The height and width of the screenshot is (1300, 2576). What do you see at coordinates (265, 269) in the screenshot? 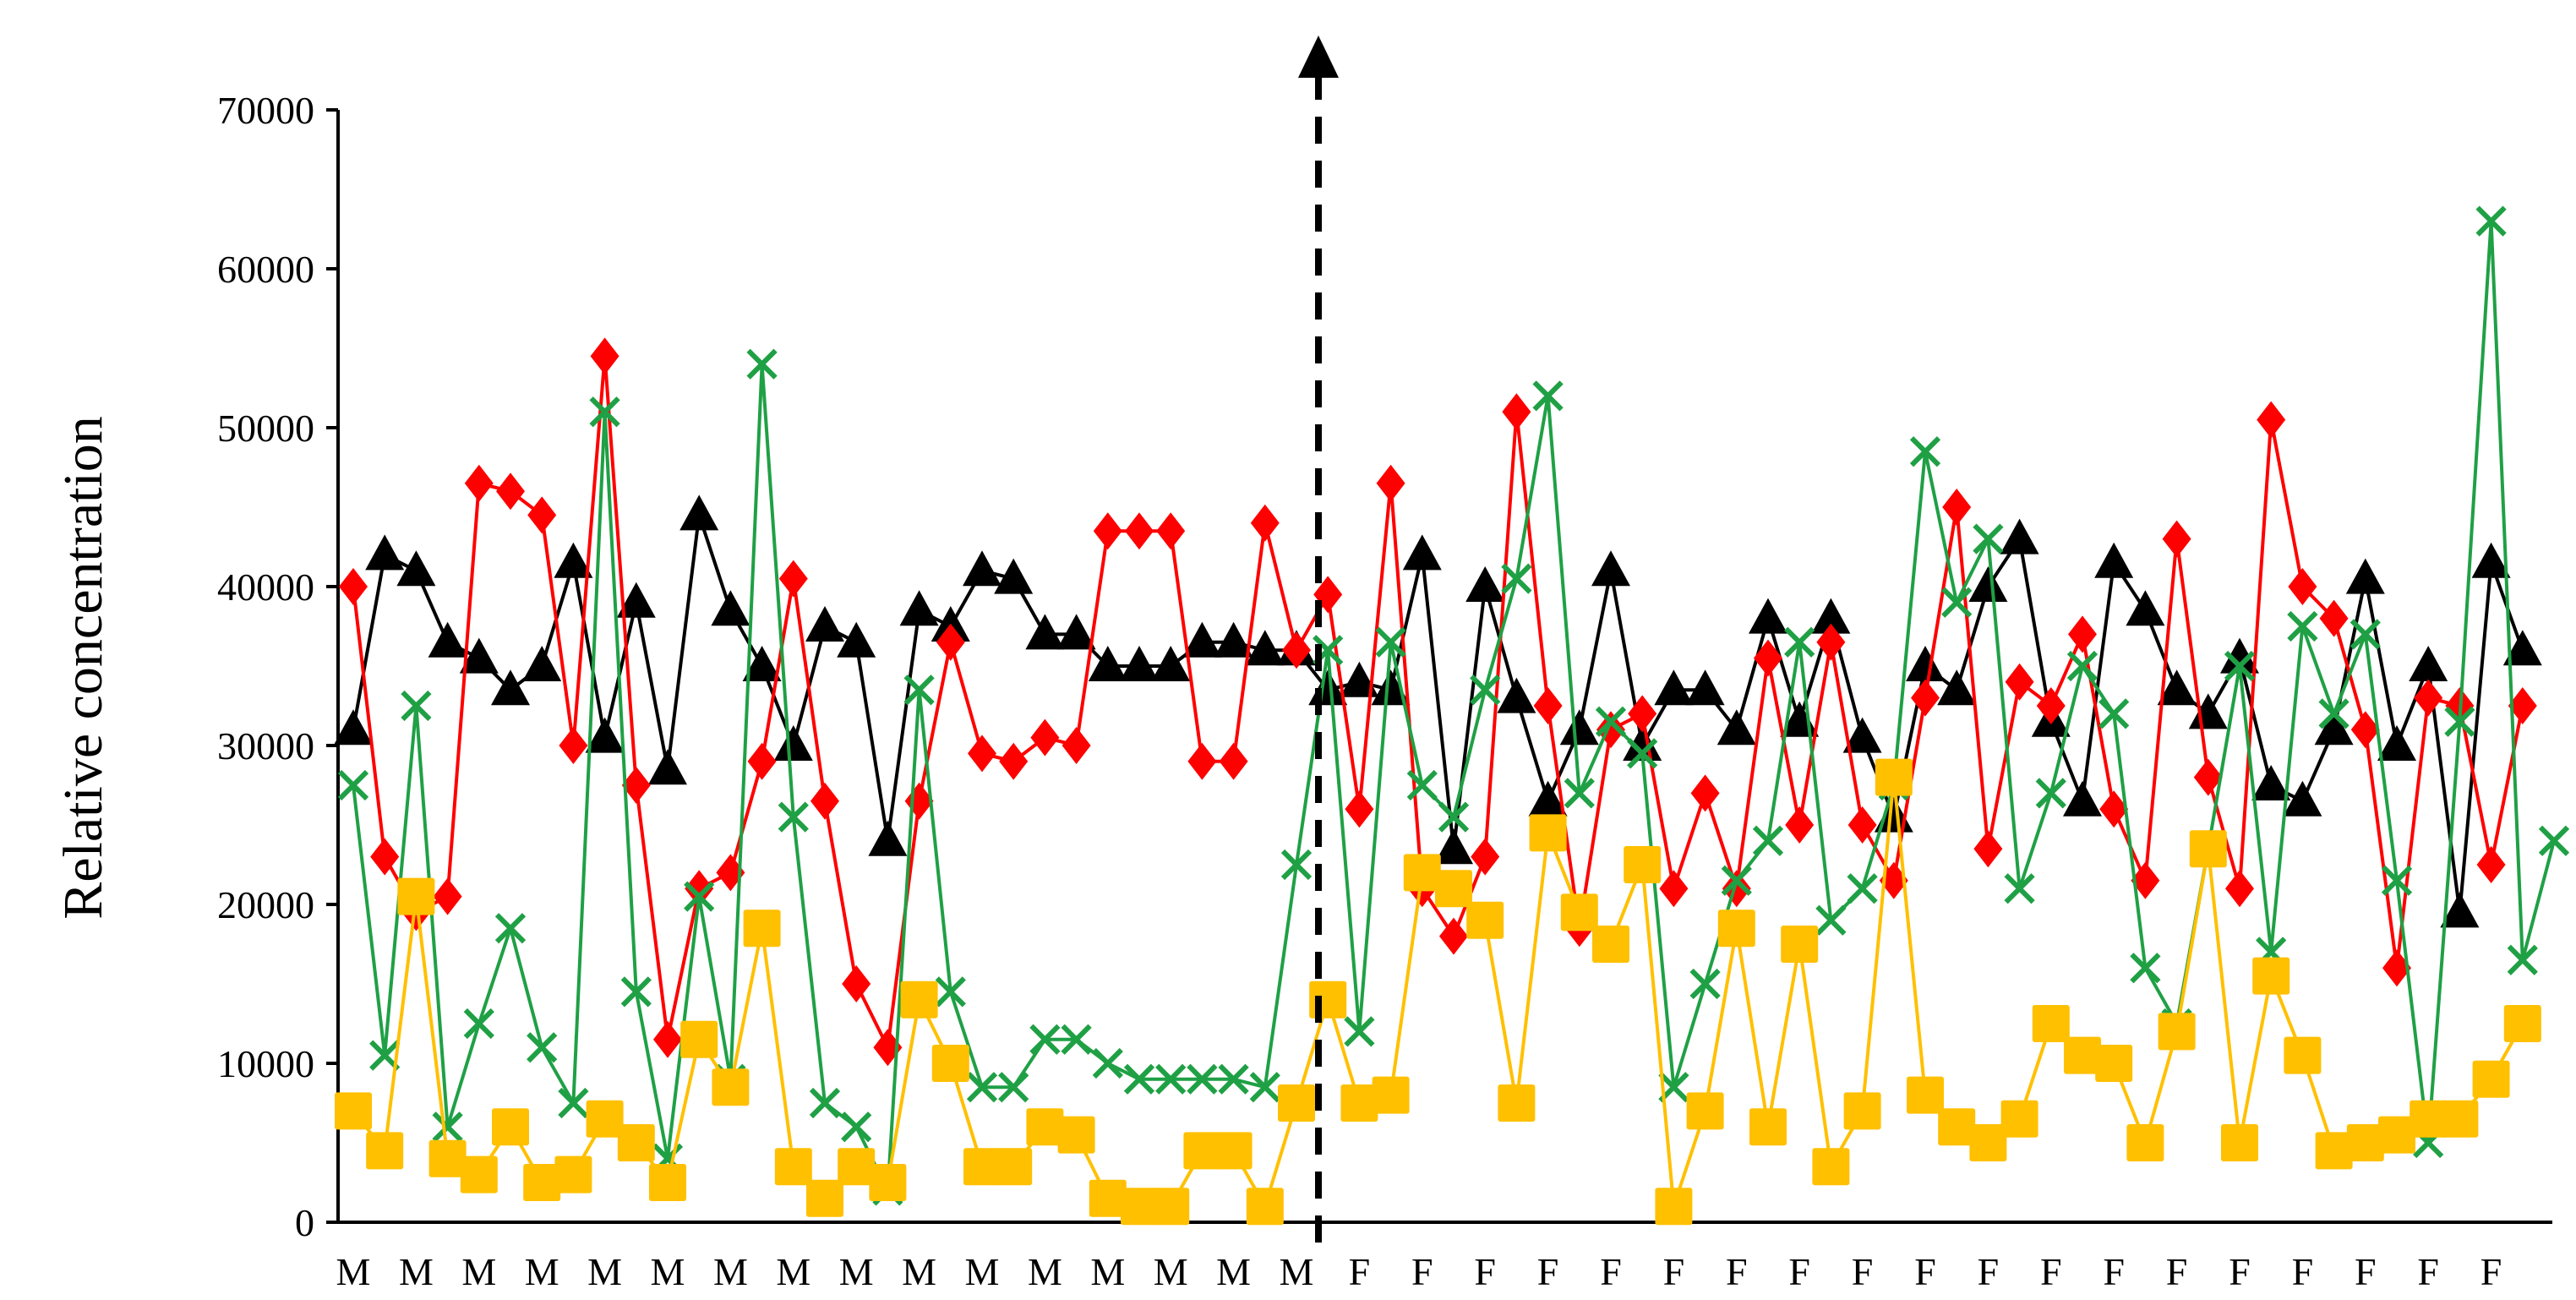
I see `y-tick-label: 60000` at bounding box center [265, 269].